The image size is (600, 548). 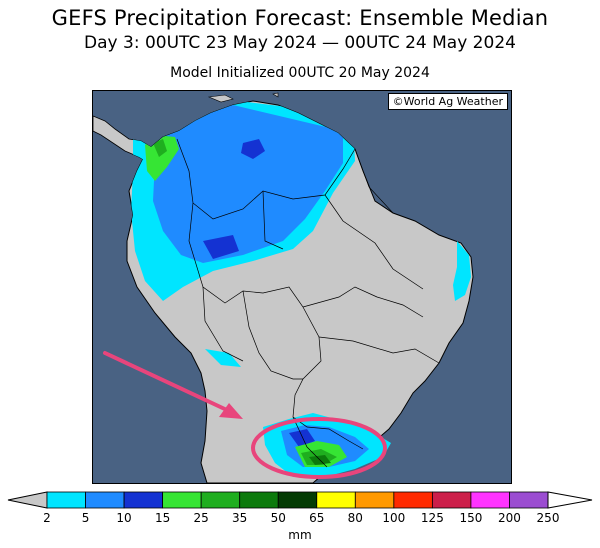 What do you see at coordinates (300, 535) in the screenshot?
I see `colorbar-units: mm` at bounding box center [300, 535].